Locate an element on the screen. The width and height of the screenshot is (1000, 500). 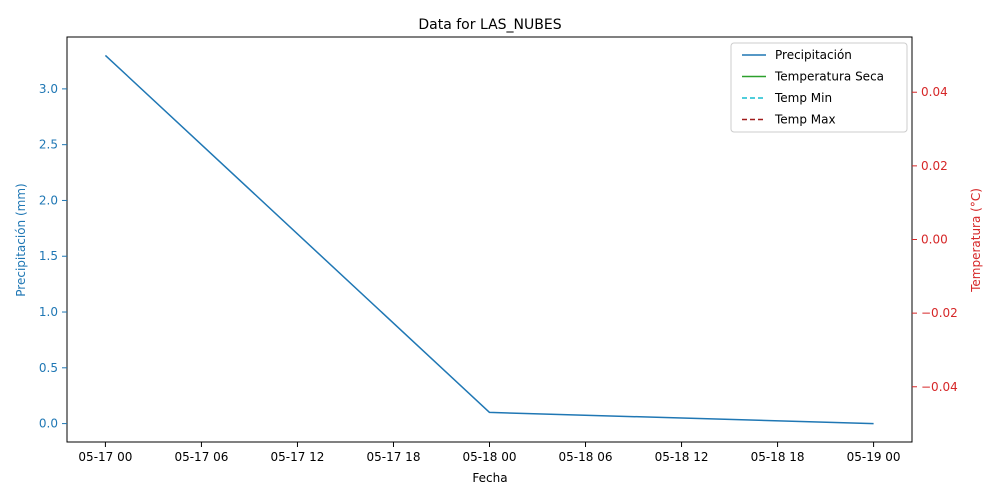
x-tick-label: 05-18 12 is located at coordinates (682, 457).